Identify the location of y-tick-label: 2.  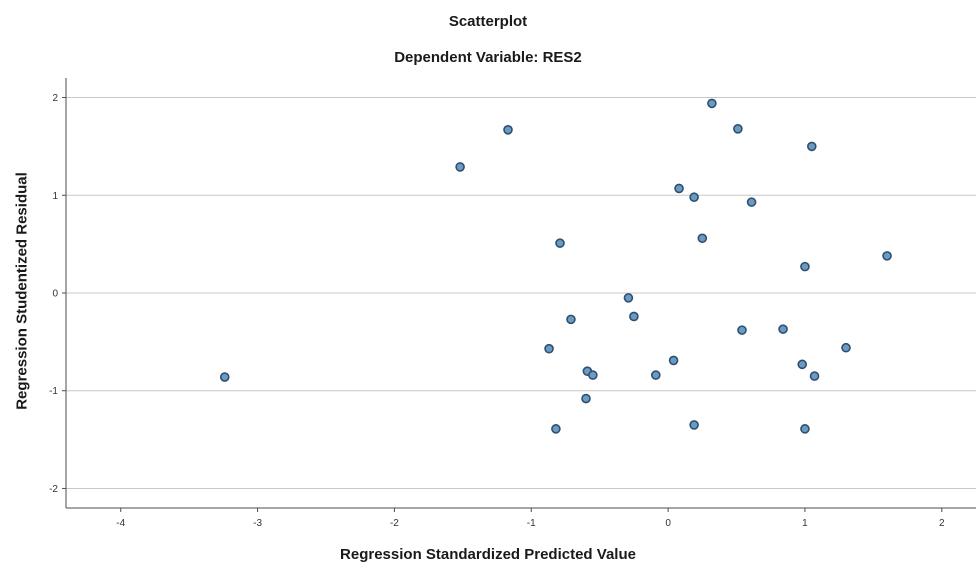
(55, 98).